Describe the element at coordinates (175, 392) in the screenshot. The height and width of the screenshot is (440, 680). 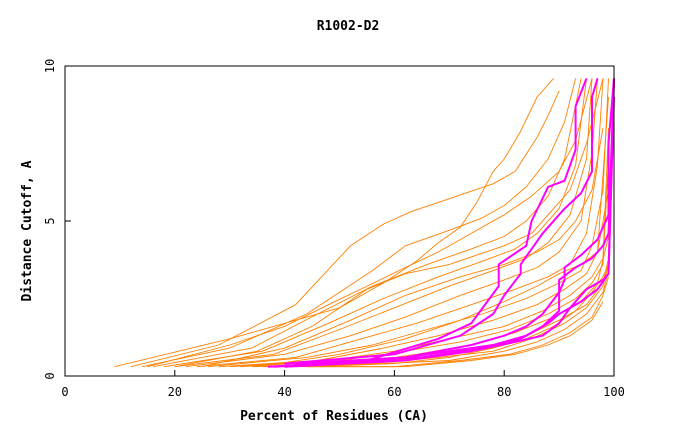
I see `x-tick-label: 20` at that location.